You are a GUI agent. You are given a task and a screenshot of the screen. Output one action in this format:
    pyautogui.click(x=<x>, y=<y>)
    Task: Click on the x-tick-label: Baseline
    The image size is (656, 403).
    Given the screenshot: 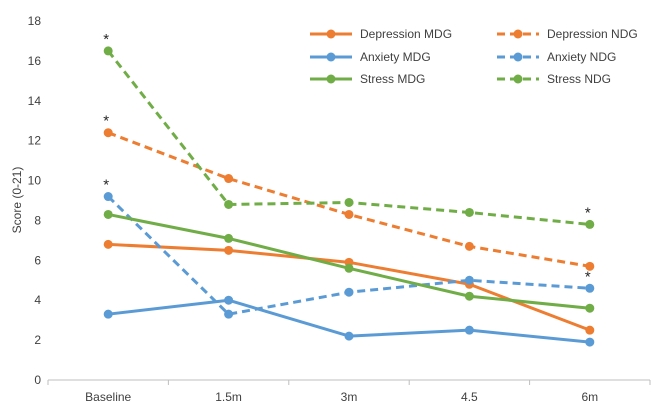 What is the action you would take?
    pyautogui.click(x=108, y=396)
    